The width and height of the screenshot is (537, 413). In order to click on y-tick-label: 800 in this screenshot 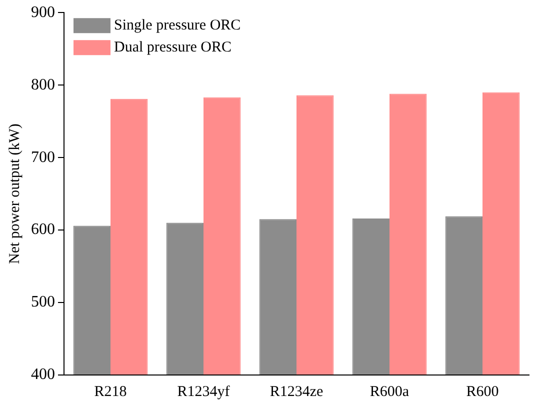, I will do `click(43, 85)`.